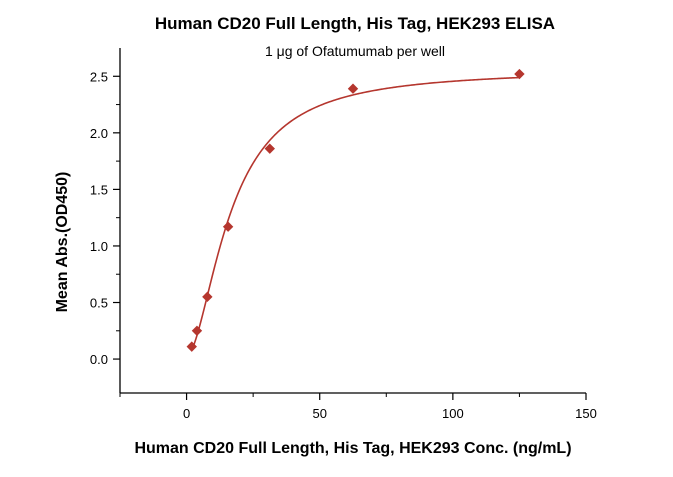  What do you see at coordinates (99, 189) in the screenshot?
I see `y-tick-label: 1.5` at bounding box center [99, 189].